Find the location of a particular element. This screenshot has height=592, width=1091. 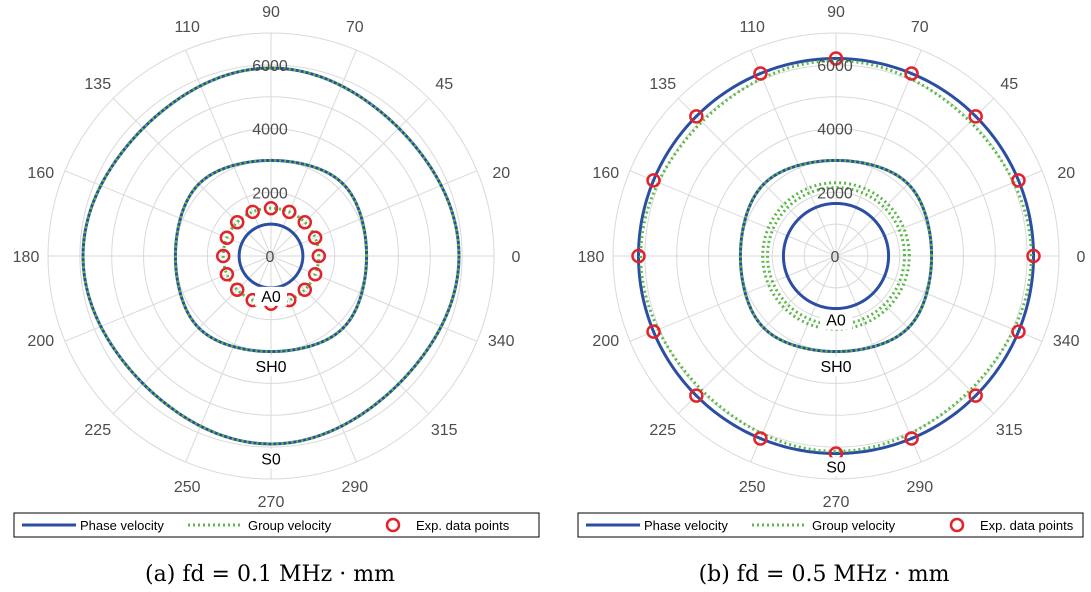

radial-tick-label: 0 is located at coordinates (270, 257).